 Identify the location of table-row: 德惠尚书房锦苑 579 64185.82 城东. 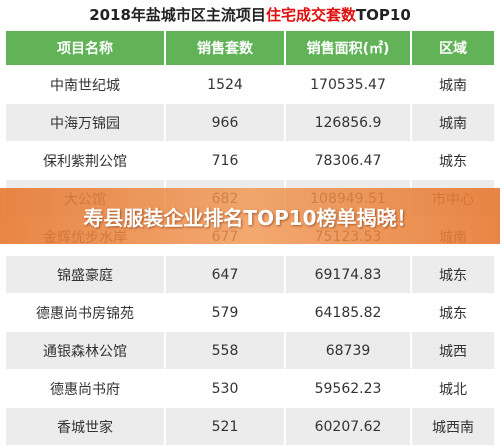
(250, 313).